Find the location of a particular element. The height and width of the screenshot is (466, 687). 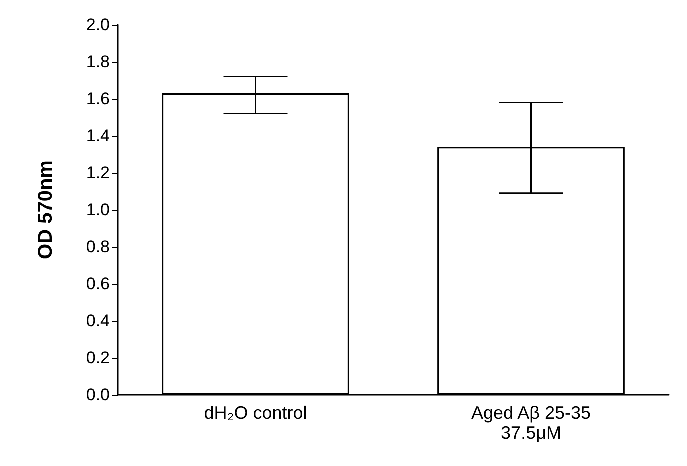

y-tick-label: 1.0 is located at coordinates (98, 210).